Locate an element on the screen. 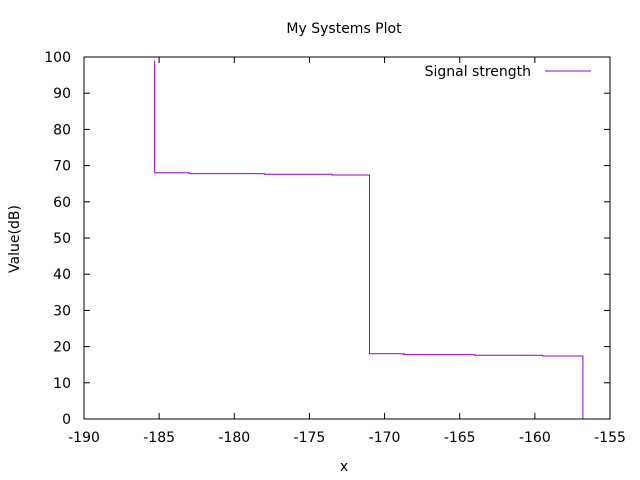 This screenshot has height=480, width=640. y-tick-label: 80 is located at coordinates (62, 130).